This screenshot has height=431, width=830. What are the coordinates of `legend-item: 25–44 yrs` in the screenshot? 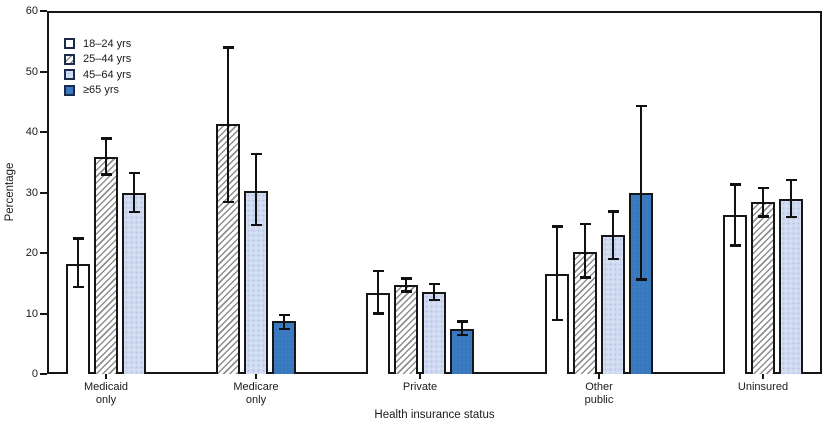 It's located at (97, 60).